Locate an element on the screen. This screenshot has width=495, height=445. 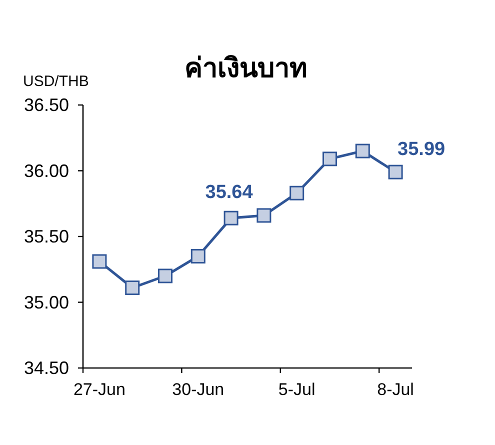
x-tick-label: 5-Jul is located at coordinates (297, 389).